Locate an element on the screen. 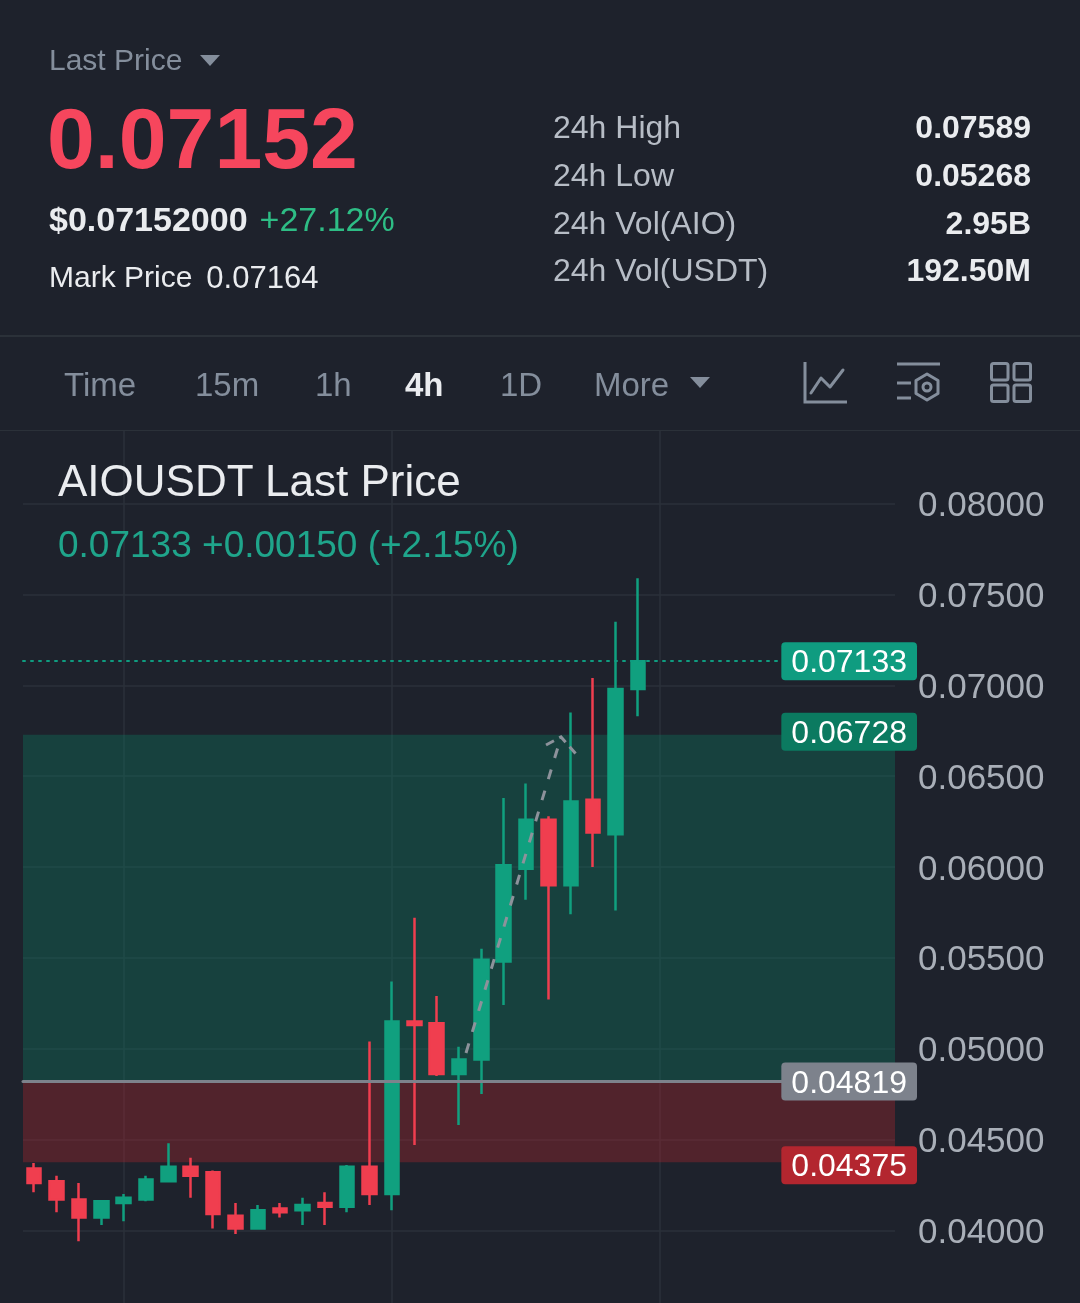 The image size is (1080, 1303). band-label: 0.04375 is located at coordinates (849, 1165).